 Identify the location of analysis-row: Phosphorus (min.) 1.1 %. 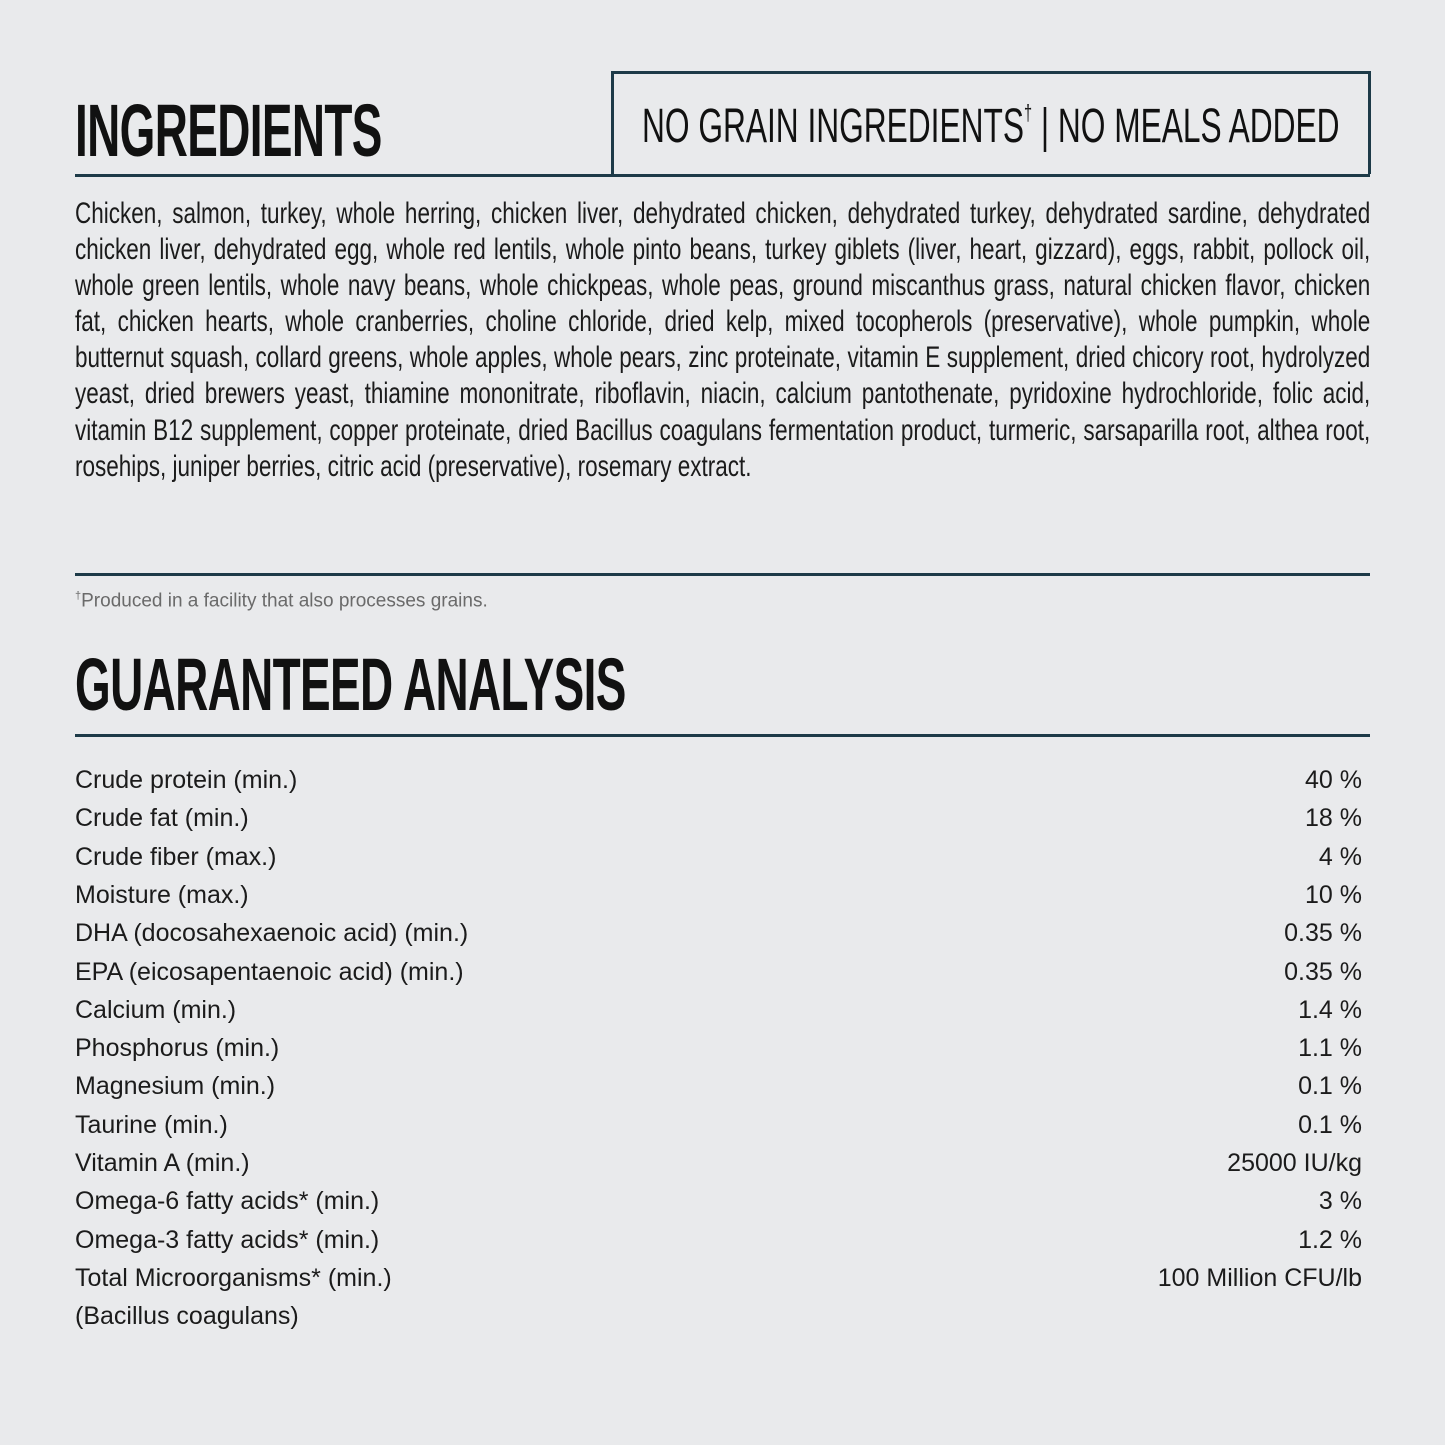
(718, 1048).